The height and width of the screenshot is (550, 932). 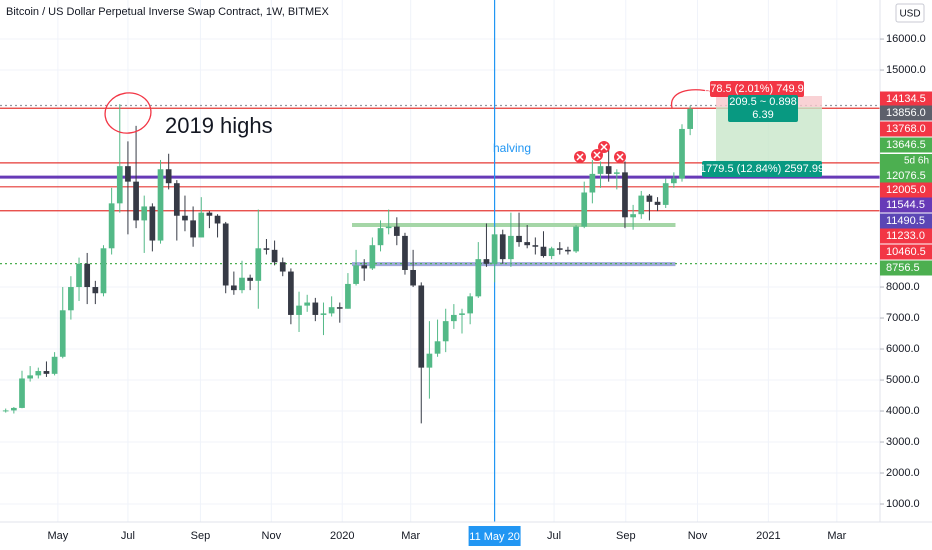 I want to click on price-tag-label: 8756.5, so click(x=903, y=268).